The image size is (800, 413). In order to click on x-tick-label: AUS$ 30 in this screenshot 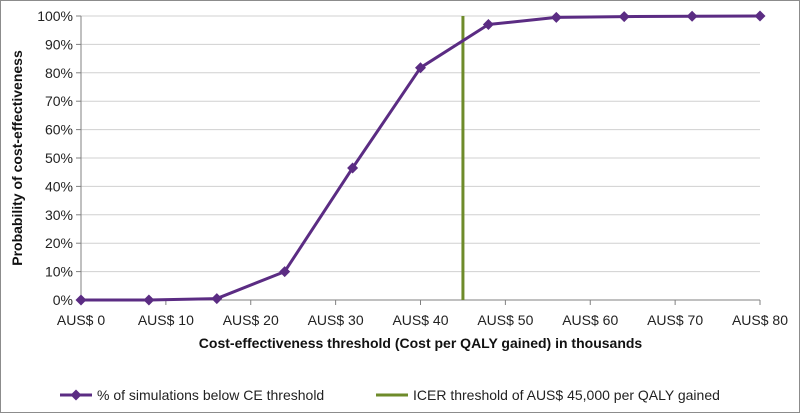, I will do `click(336, 320)`.